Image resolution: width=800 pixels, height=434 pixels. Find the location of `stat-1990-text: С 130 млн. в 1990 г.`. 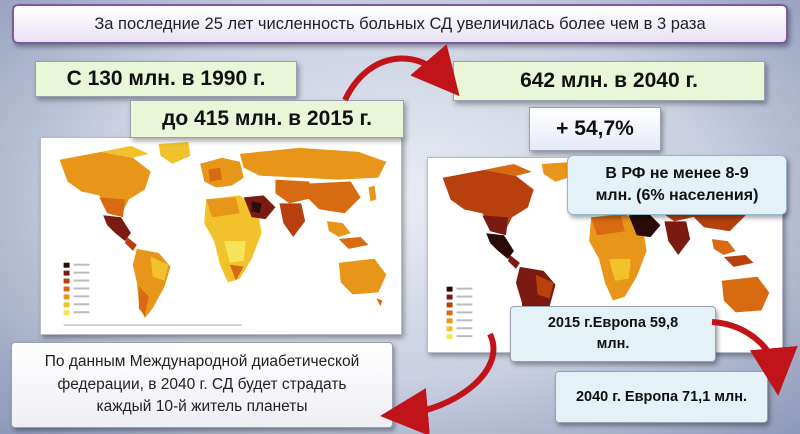

stat-1990-text: С 130 млн. в 1990 г. is located at coordinates (166, 78).